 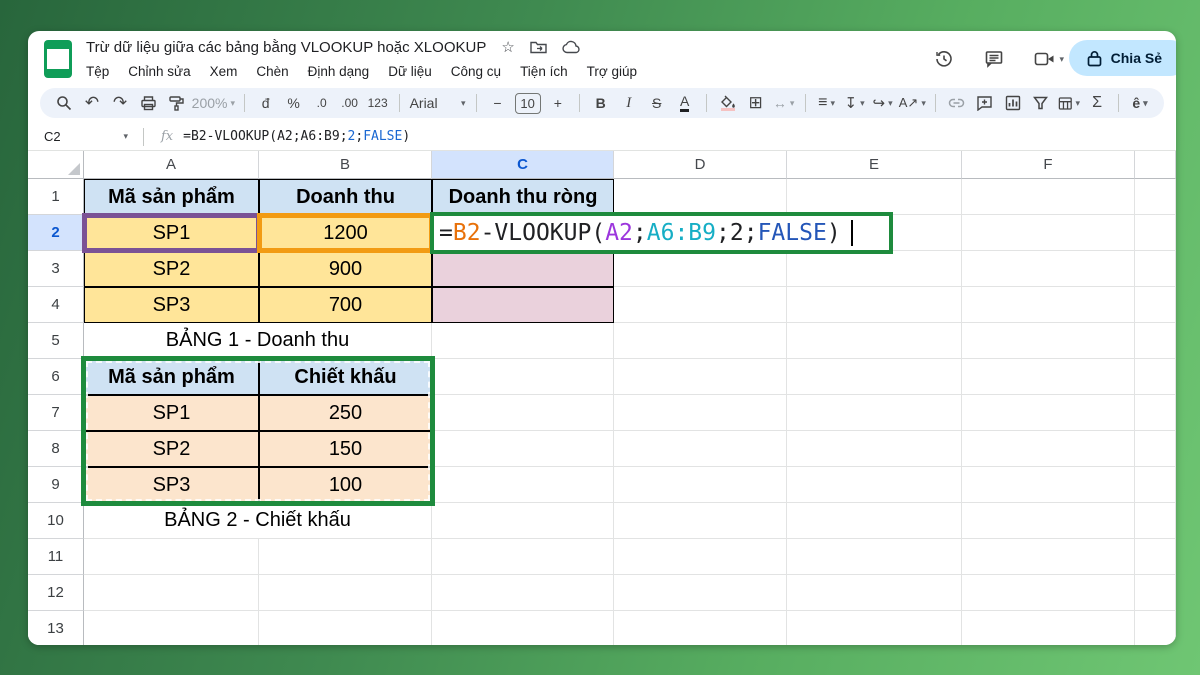 I want to click on text-rotation-button: A↗ ▾, so click(x=912, y=102).